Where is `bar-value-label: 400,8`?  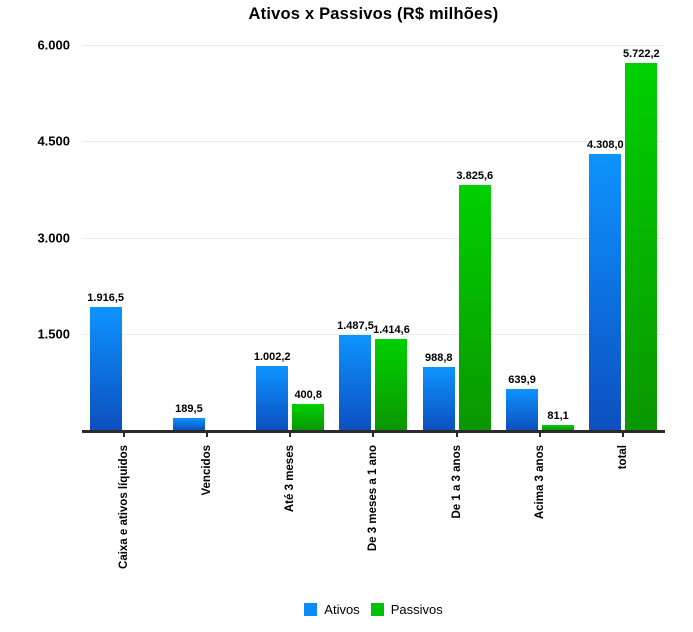
bar-value-label: 400,8 is located at coordinates (308, 395).